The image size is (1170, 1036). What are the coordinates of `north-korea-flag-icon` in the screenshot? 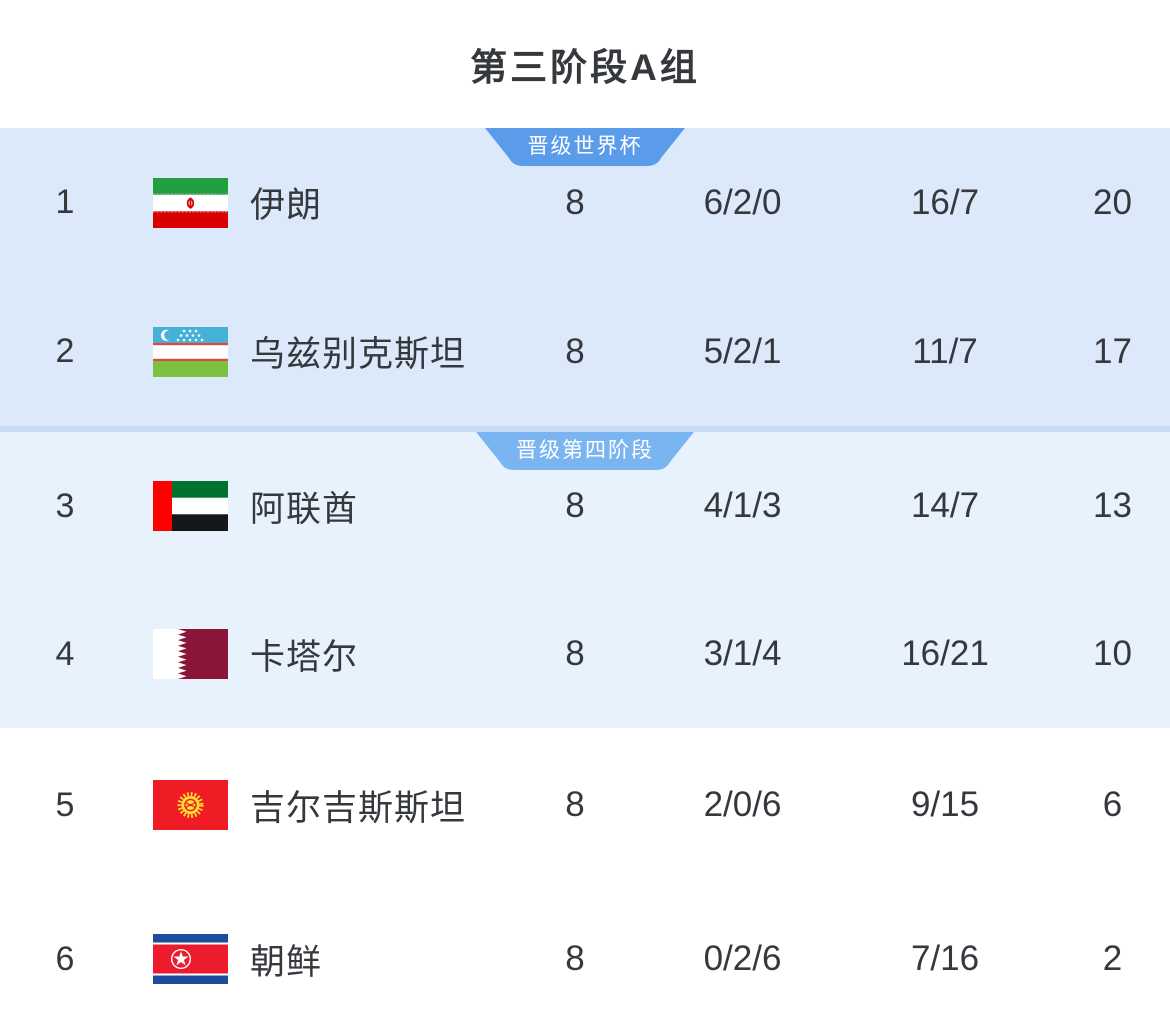 It's located at (190, 959).